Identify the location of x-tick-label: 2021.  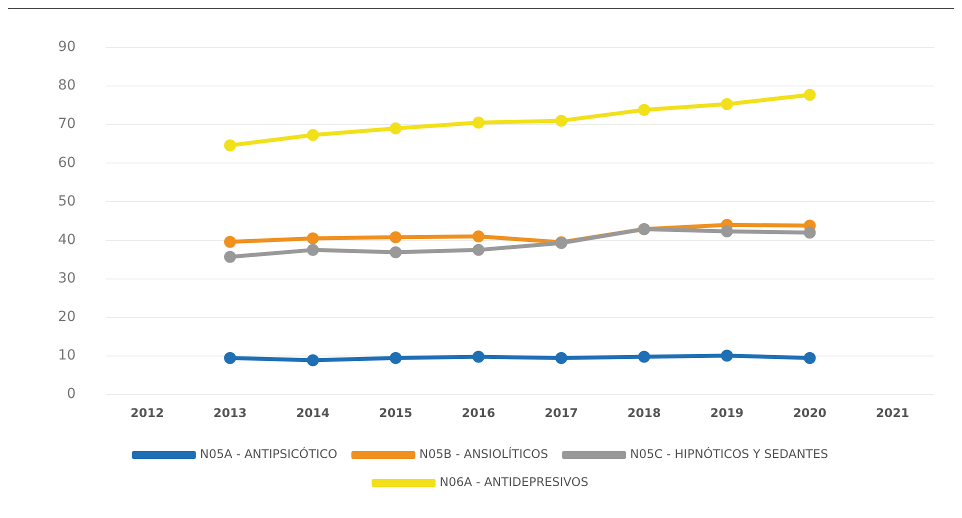
(893, 413).